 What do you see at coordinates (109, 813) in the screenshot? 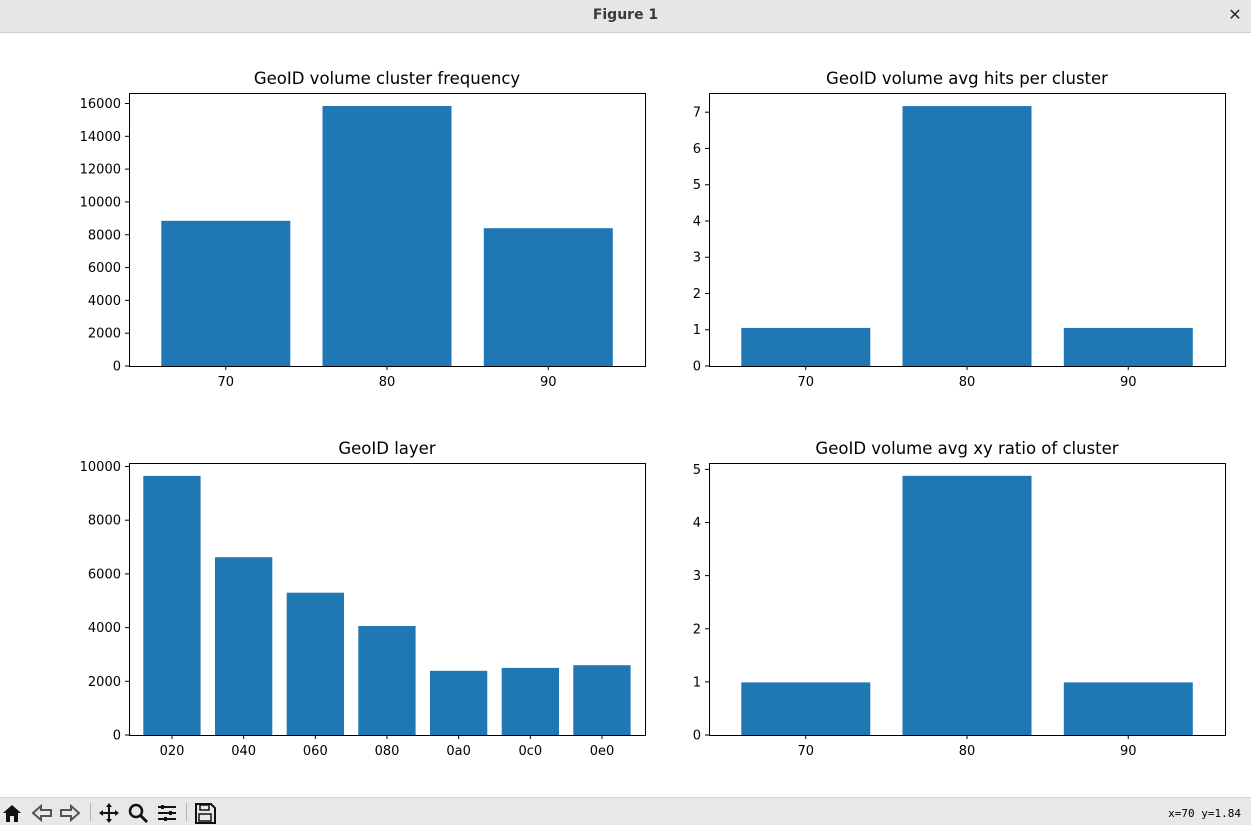
I see `pan-icon` at bounding box center [109, 813].